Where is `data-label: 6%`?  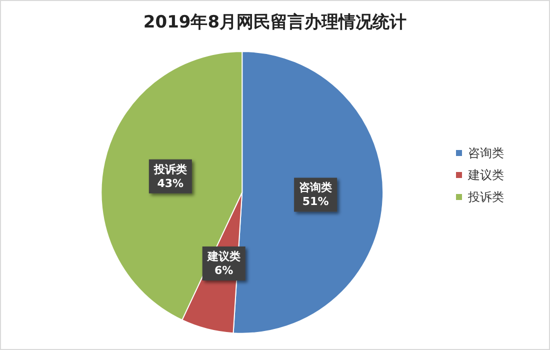 data-label: 6% is located at coordinates (224, 271).